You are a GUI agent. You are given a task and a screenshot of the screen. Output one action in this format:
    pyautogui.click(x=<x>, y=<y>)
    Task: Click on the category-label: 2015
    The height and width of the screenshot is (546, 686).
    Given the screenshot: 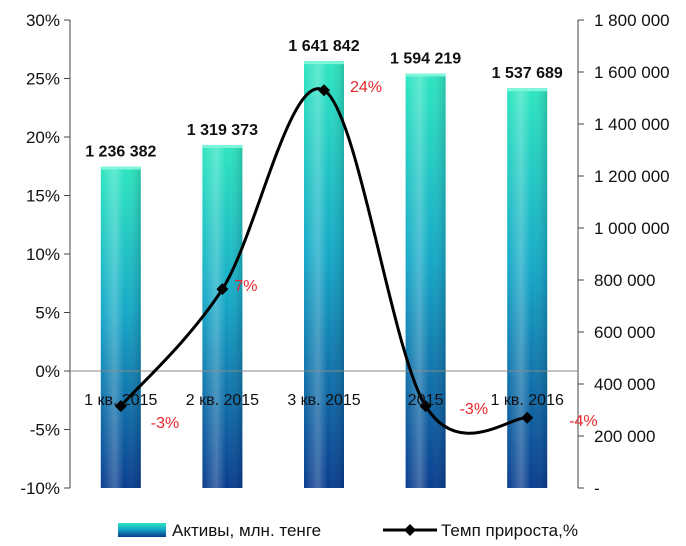 What is the action you would take?
    pyautogui.click(x=426, y=400)
    